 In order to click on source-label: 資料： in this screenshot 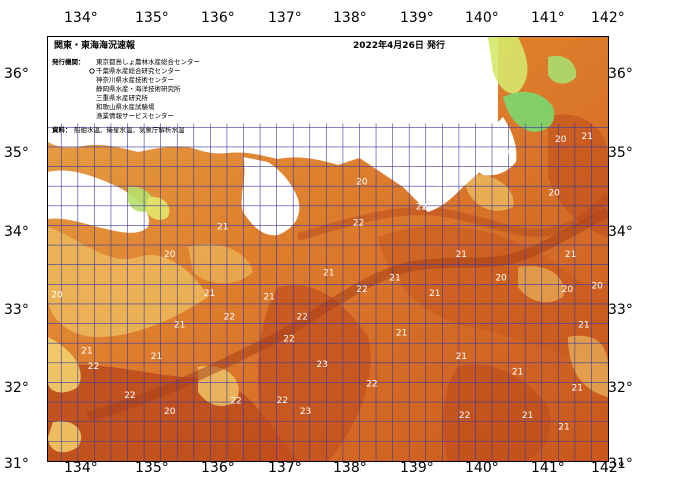, I will do `click(62, 129)`.